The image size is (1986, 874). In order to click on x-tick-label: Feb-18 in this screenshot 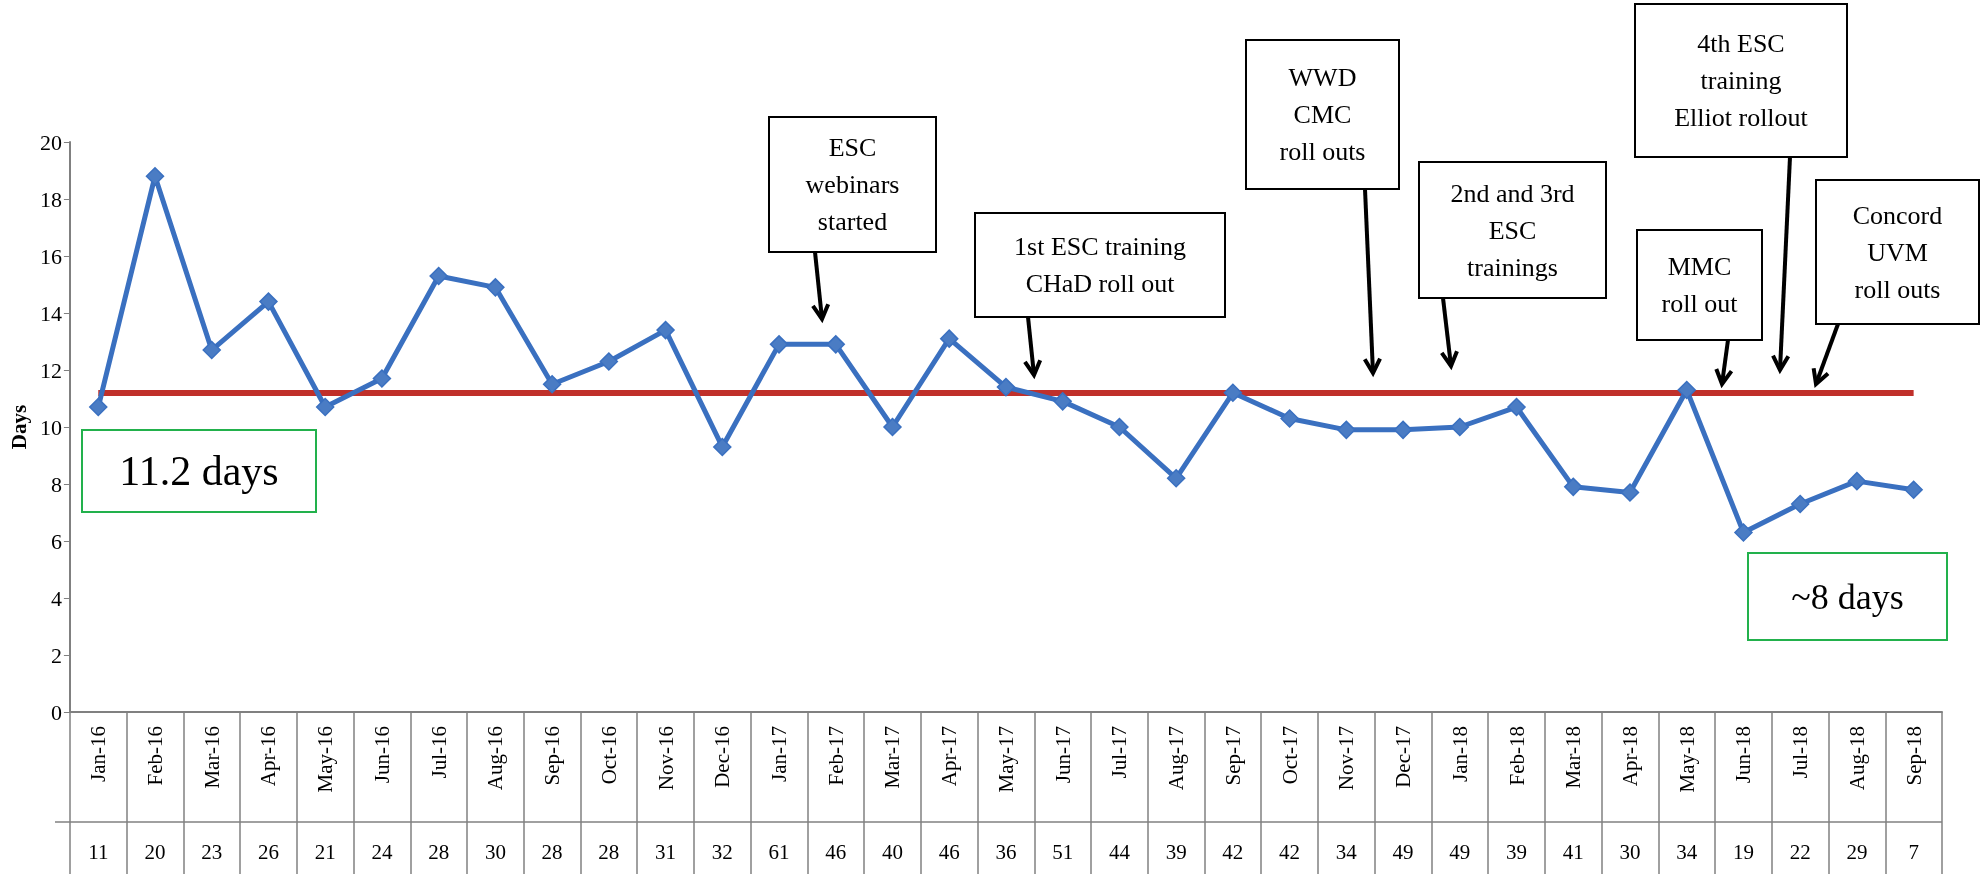, I will do `click(1516, 756)`.